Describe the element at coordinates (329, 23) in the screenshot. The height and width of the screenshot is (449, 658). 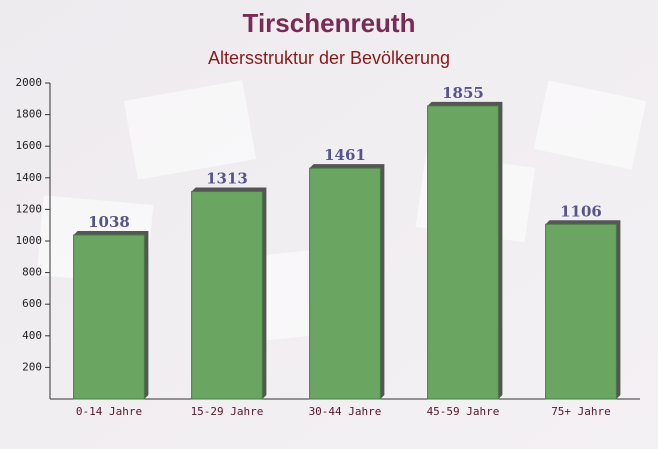
I see `chart-title: Tirschenreuth` at that location.